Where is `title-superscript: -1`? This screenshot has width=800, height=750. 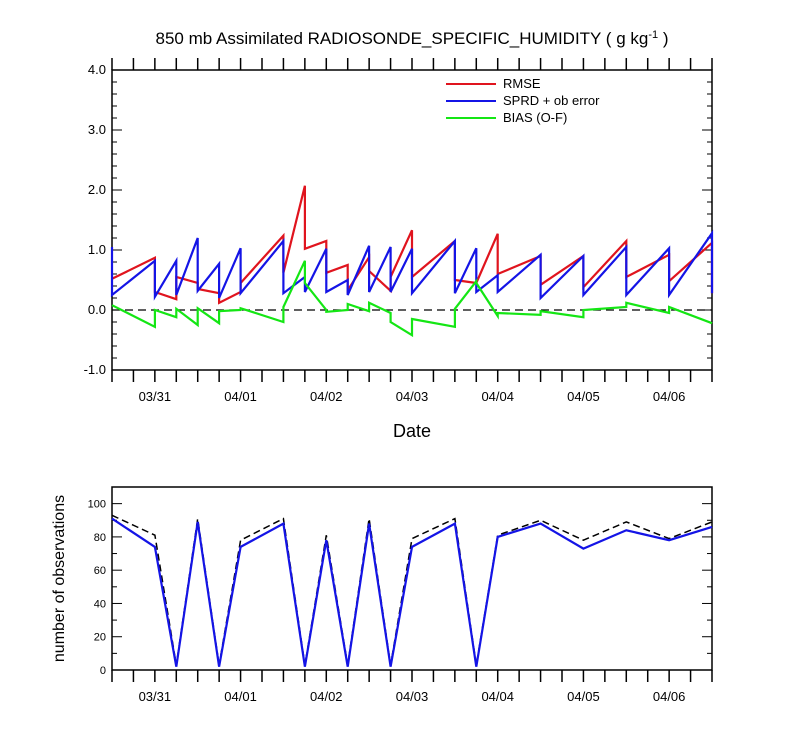
title-superscript: -1 is located at coordinates (653, 35).